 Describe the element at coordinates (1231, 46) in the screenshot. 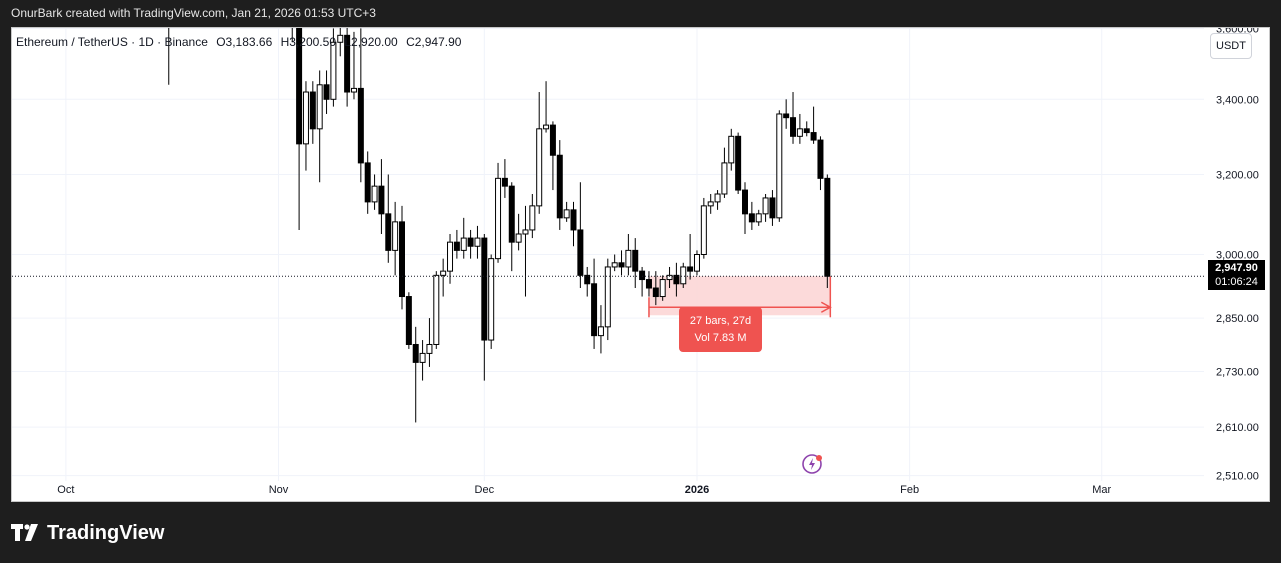

I see `currency-button: USDT` at that location.